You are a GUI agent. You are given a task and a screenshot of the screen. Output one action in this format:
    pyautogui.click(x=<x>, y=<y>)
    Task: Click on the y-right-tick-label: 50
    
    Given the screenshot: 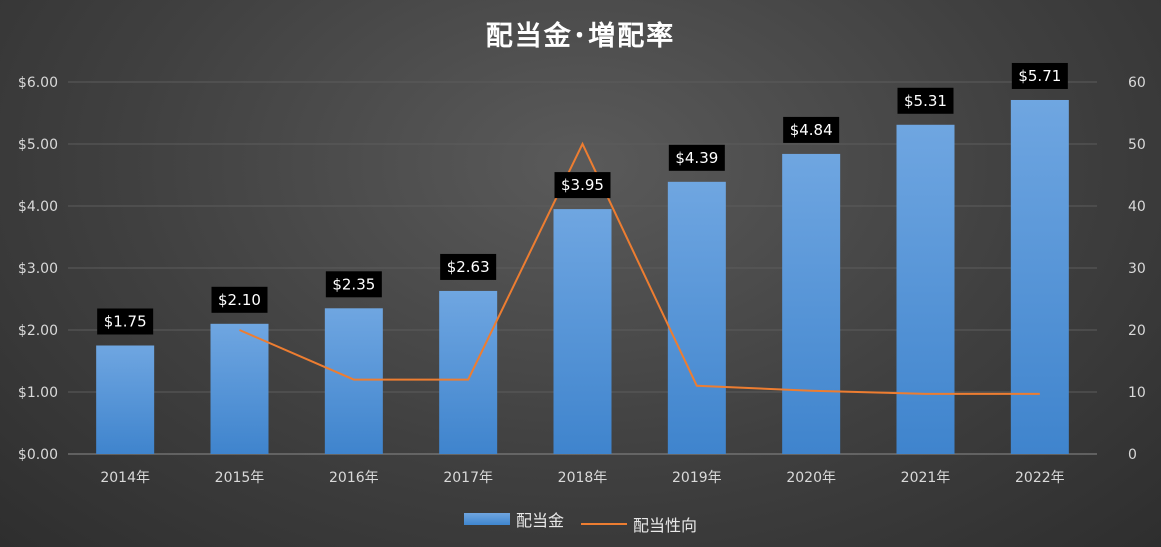 What is the action you would take?
    pyautogui.click(x=1137, y=145)
    